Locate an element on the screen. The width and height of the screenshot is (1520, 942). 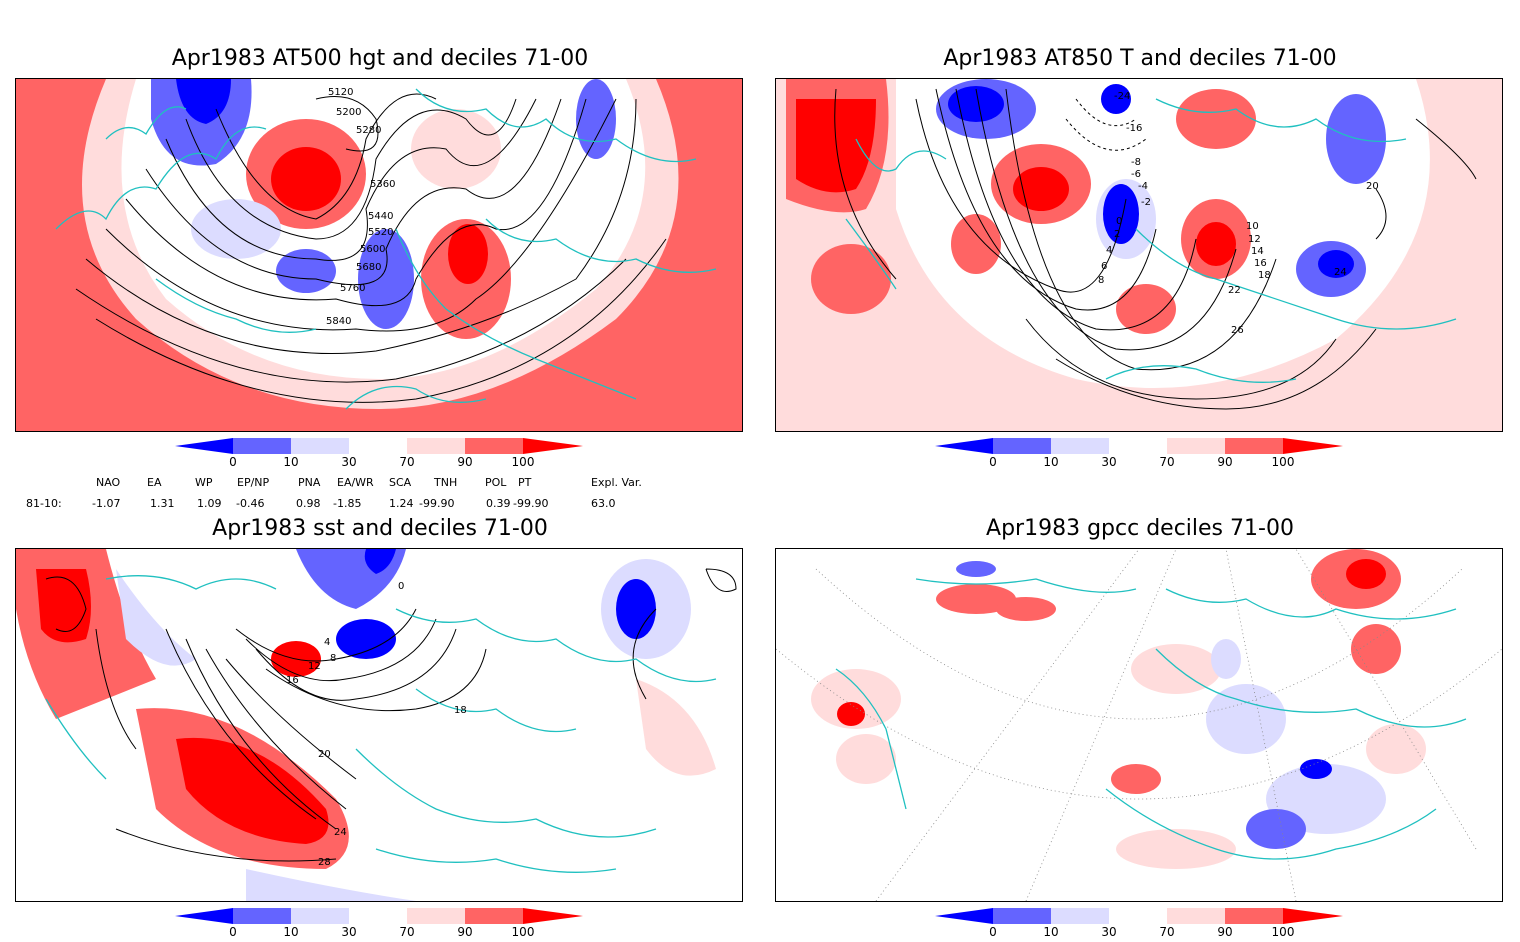
contour-label-10: 10 is located at coordinates (1252, 226).